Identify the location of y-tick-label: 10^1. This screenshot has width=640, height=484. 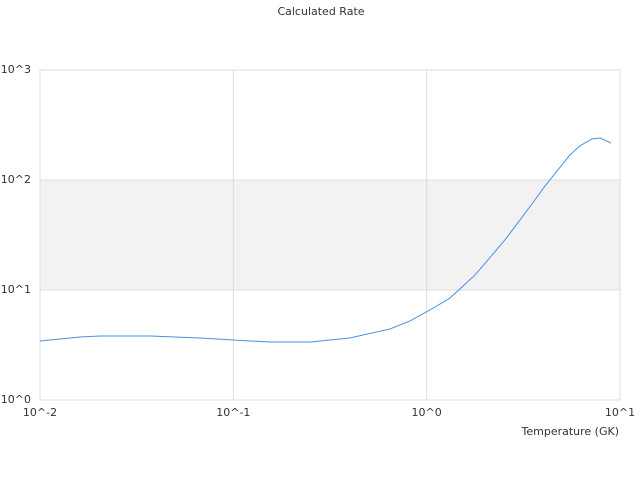
(16, 289).